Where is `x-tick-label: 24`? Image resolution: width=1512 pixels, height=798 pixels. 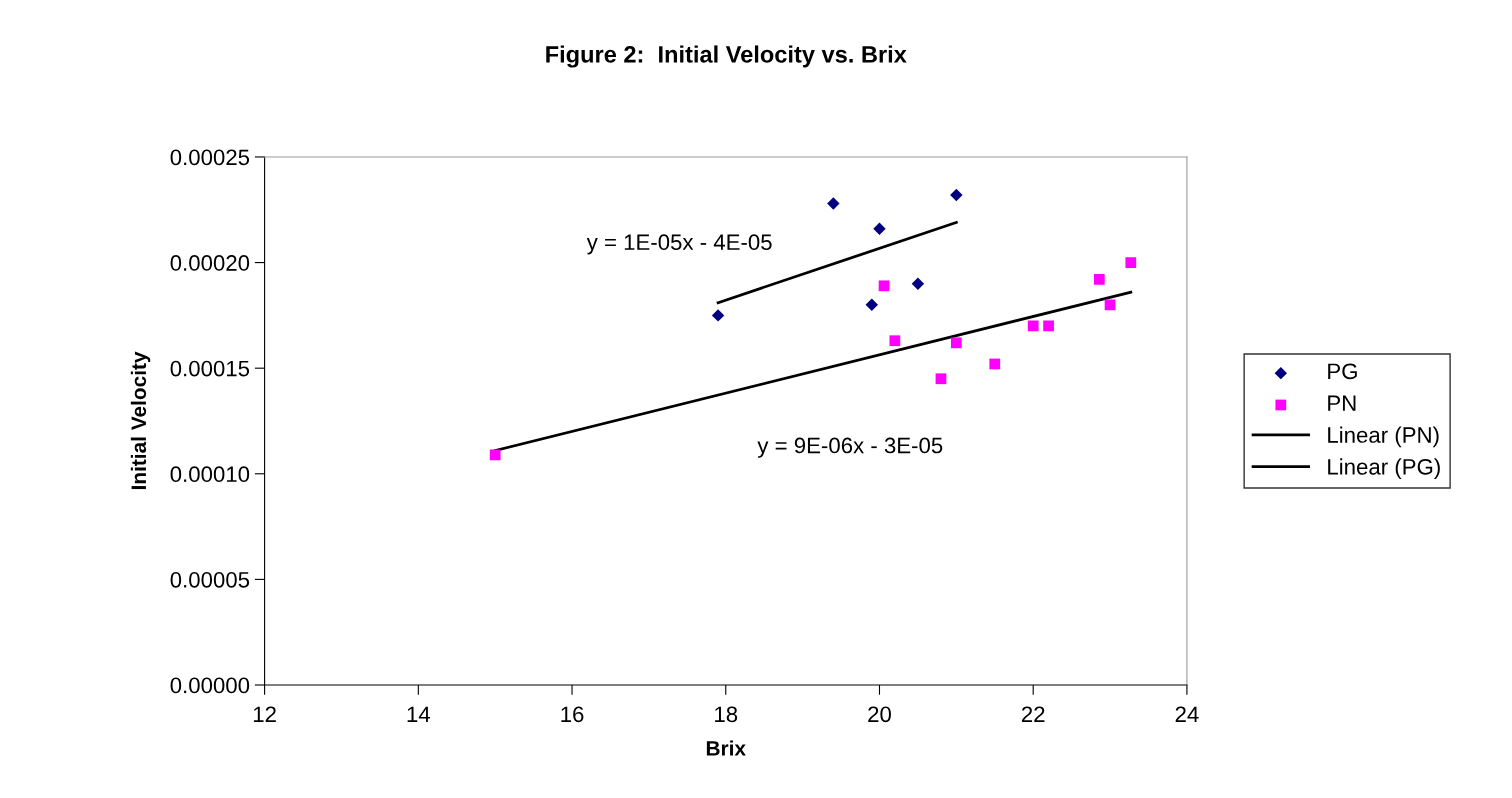
x-tick-label: 24 is located at coordinates (1187, 714).